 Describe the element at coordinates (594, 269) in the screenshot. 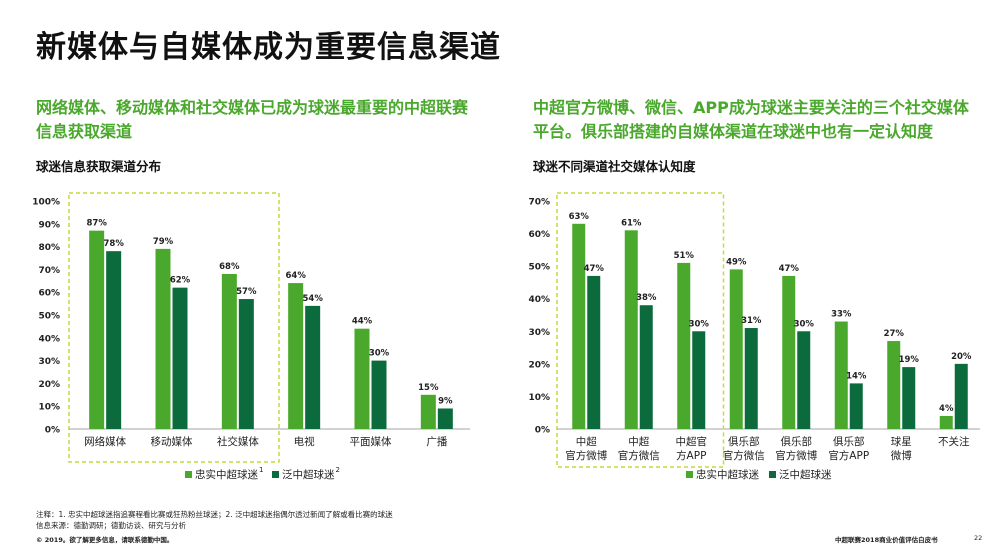

I see `data-label-casual: 47%` at that location.